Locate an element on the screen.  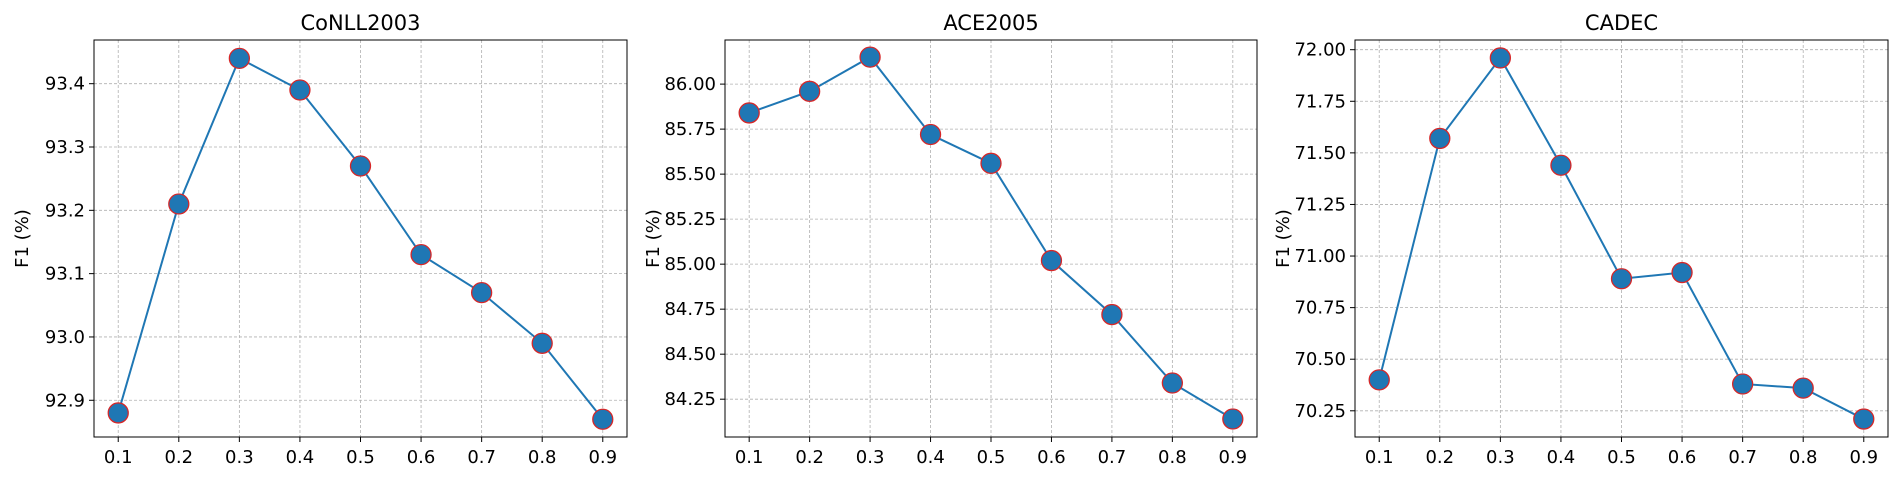
y-tick-label: 71.00 is located at coordinates (1320, 256).